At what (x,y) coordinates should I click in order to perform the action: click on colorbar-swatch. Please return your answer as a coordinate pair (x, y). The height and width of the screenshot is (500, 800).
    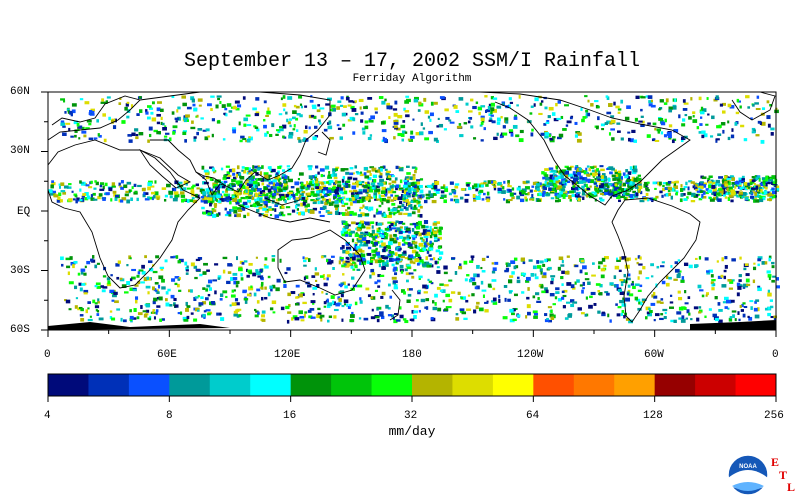
    Looking at the image, I should click on (473, 385).